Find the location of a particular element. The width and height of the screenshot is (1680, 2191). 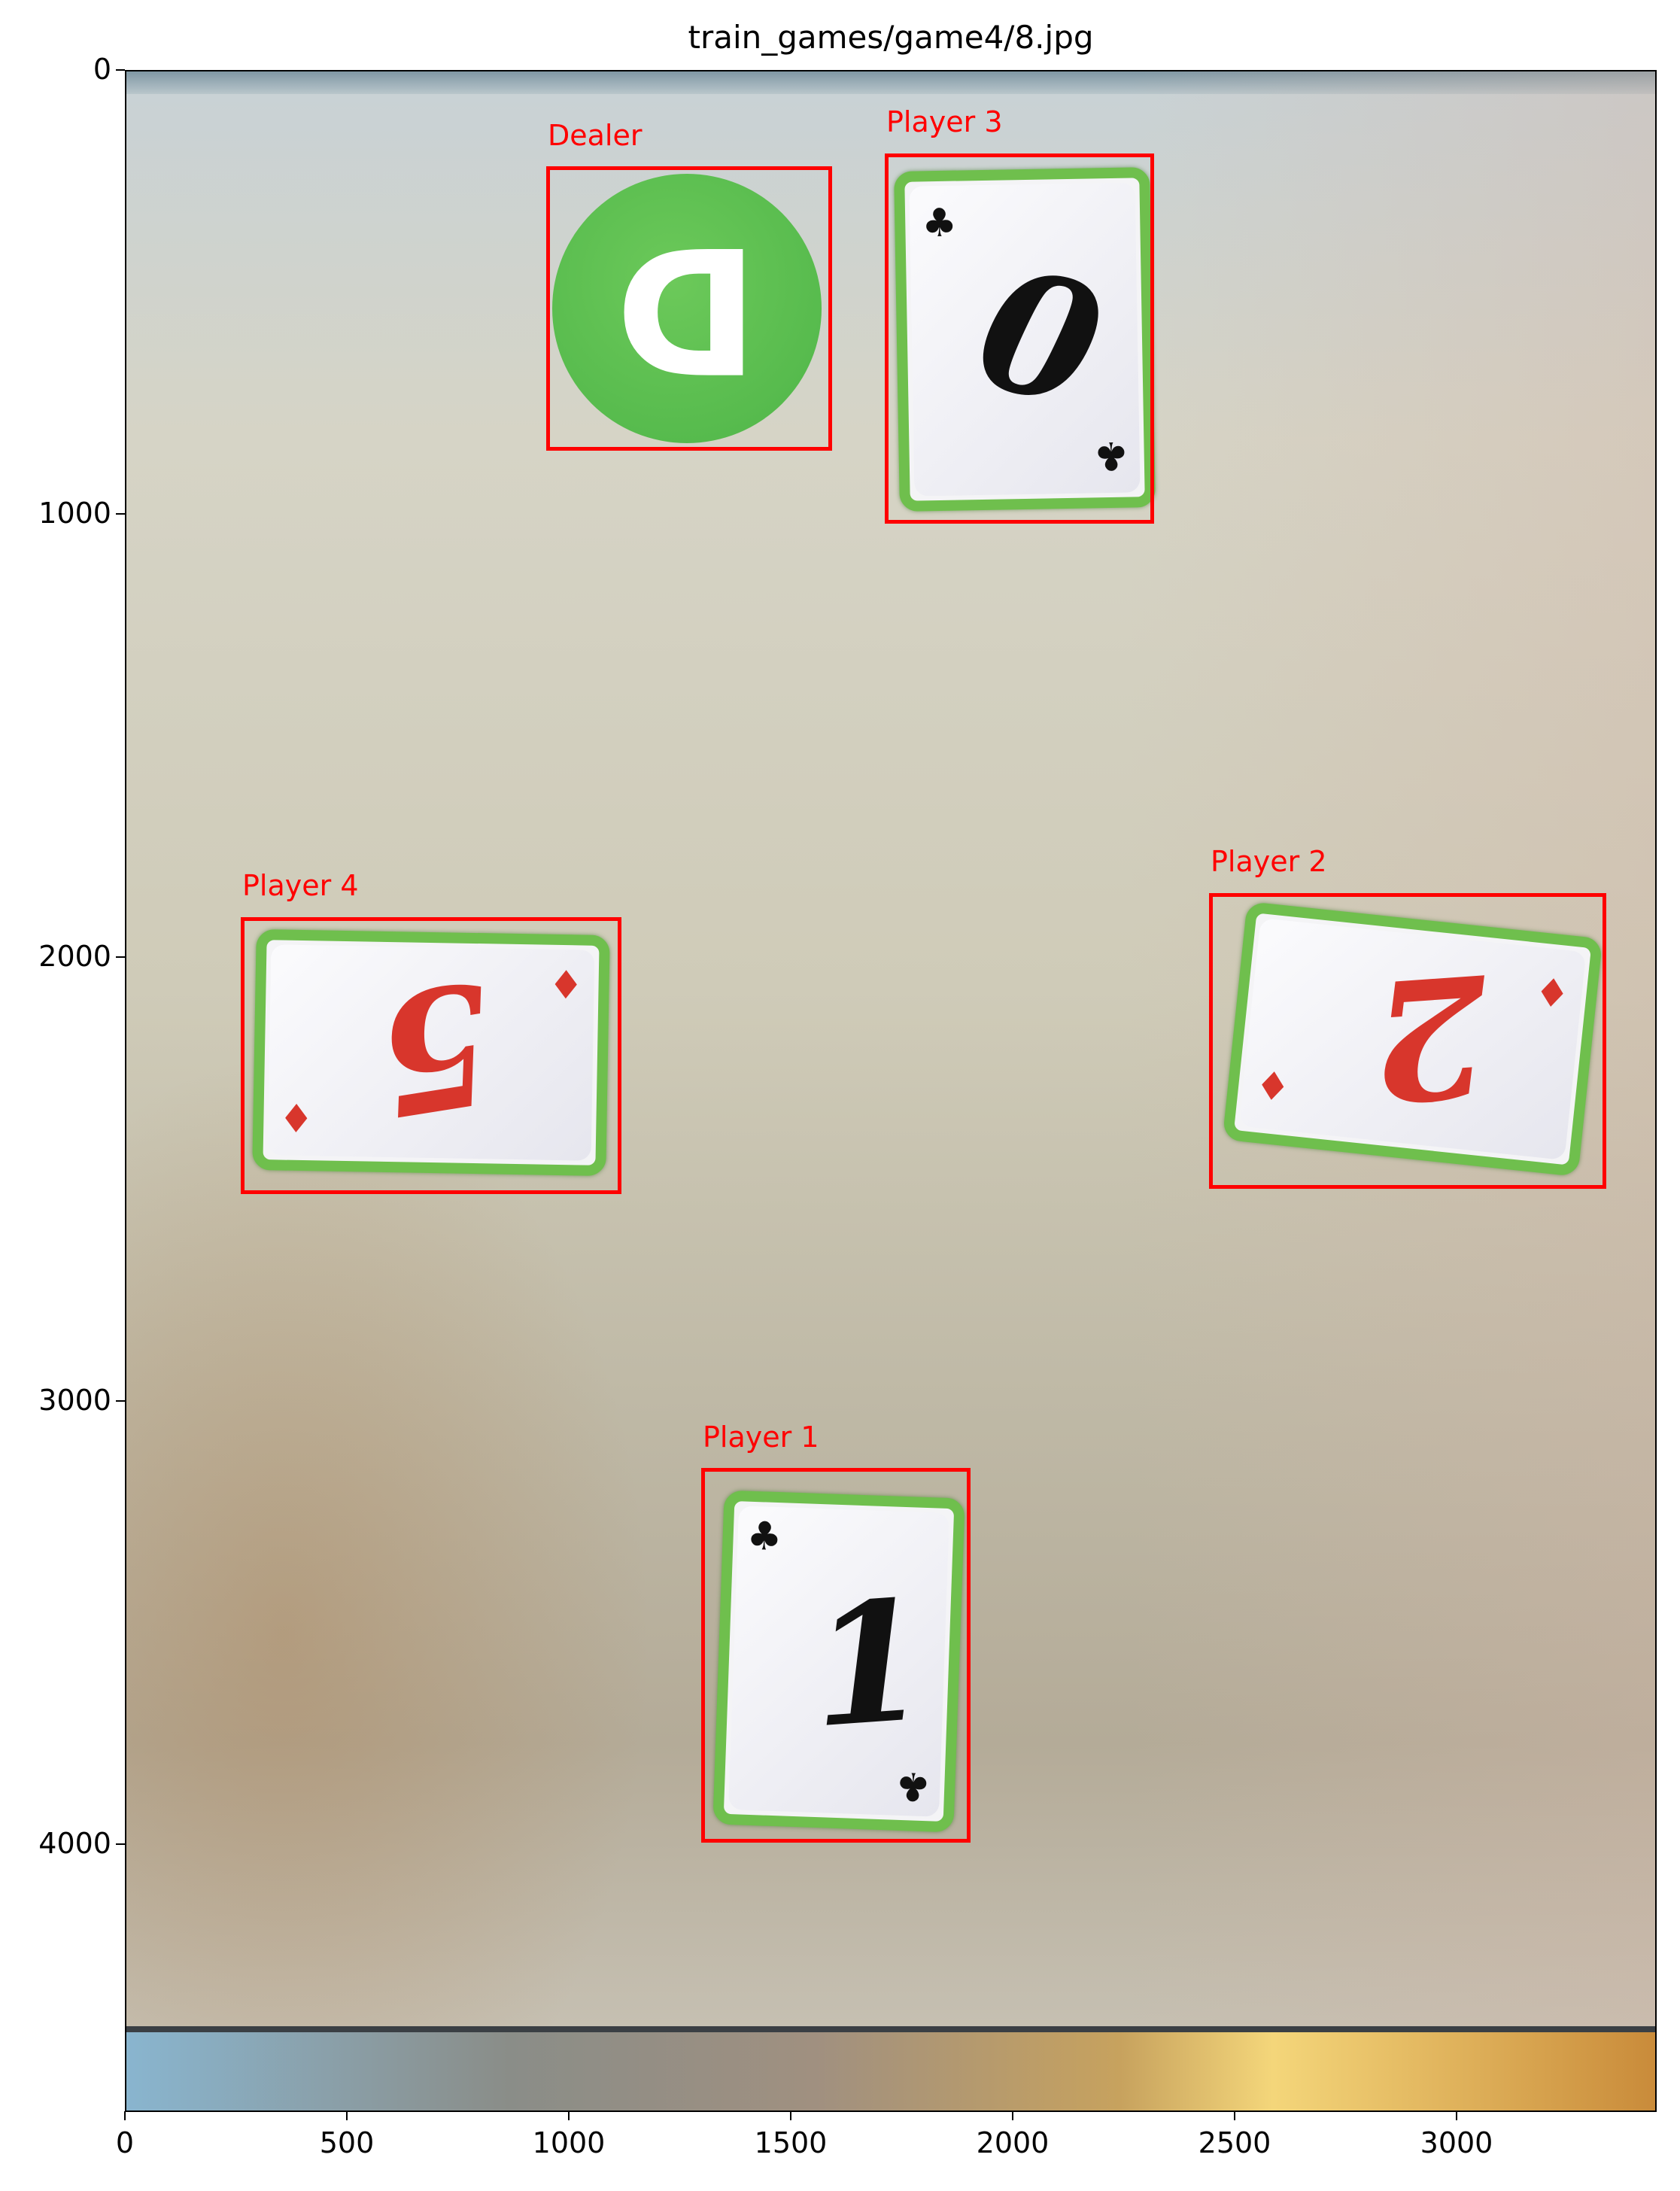

player-1-box is located at coordinates (836, 1655).